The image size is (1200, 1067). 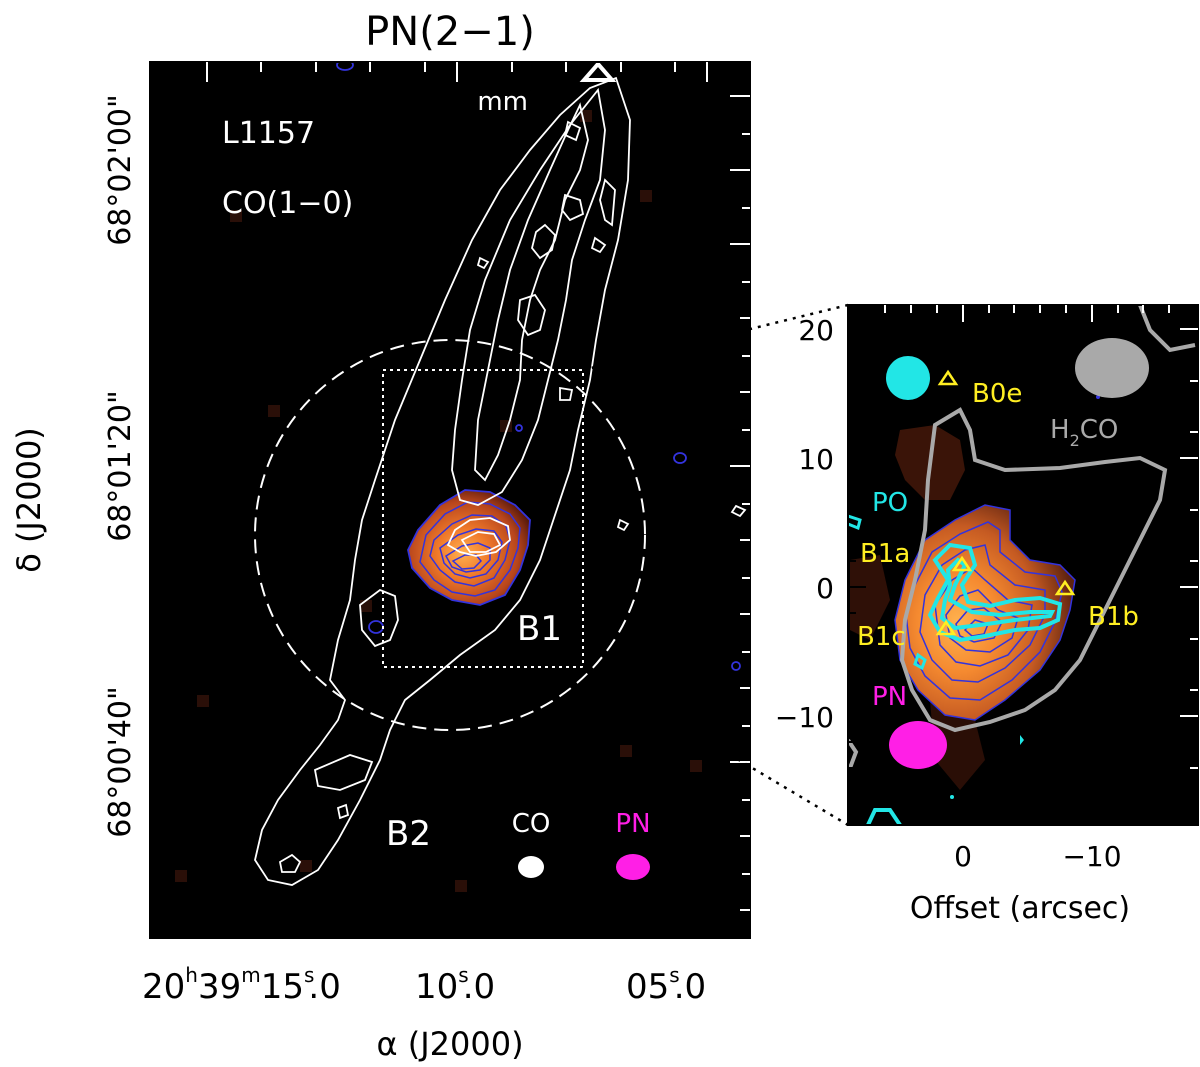 I want to click on y-axis-title: δ (J2000), so click(x=29, y=500).